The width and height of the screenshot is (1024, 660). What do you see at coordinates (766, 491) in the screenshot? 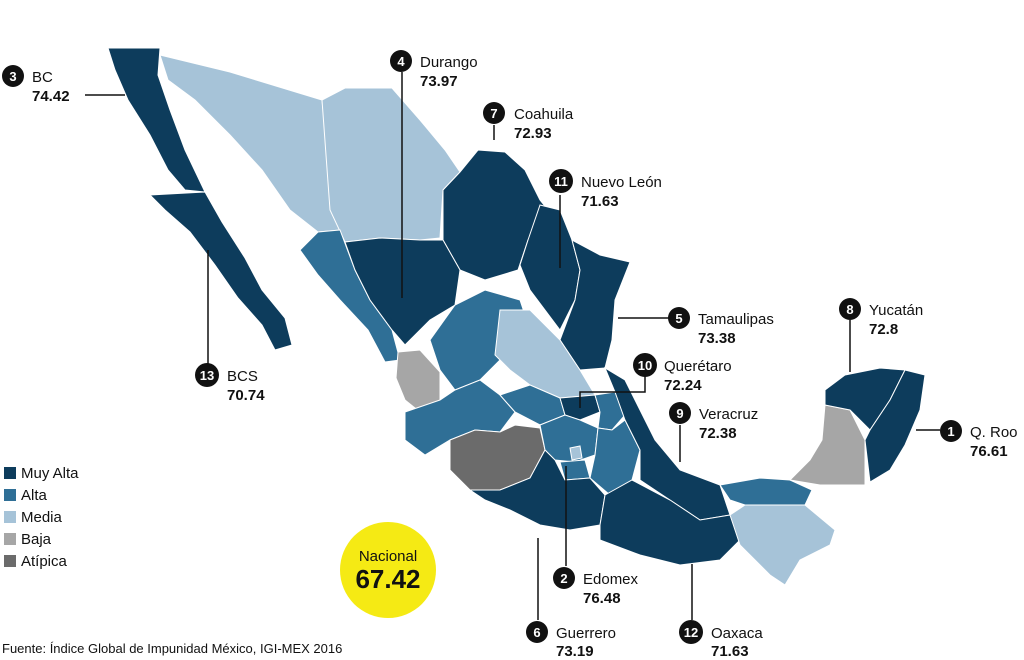
I see `state-tabasco` at bounding box center [766, 491].